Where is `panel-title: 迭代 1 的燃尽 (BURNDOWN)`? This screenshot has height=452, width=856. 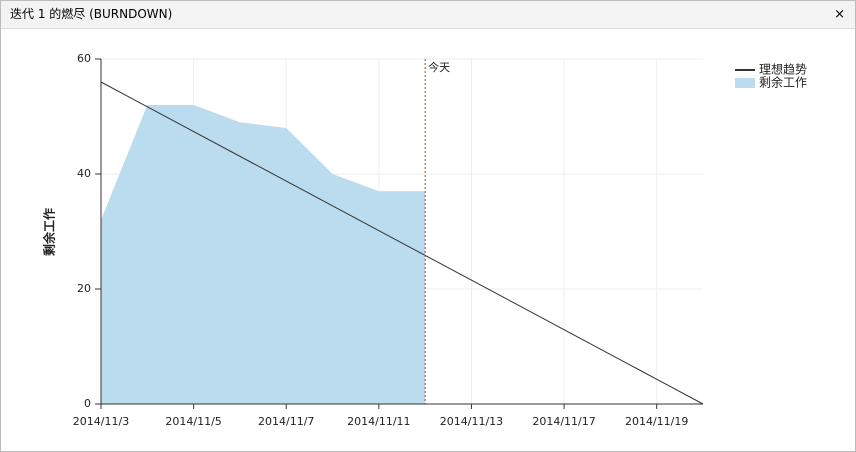
panel-title: 迭代 1 的燃尽 (BURNDOWN) is located at coordinates (91, 14).